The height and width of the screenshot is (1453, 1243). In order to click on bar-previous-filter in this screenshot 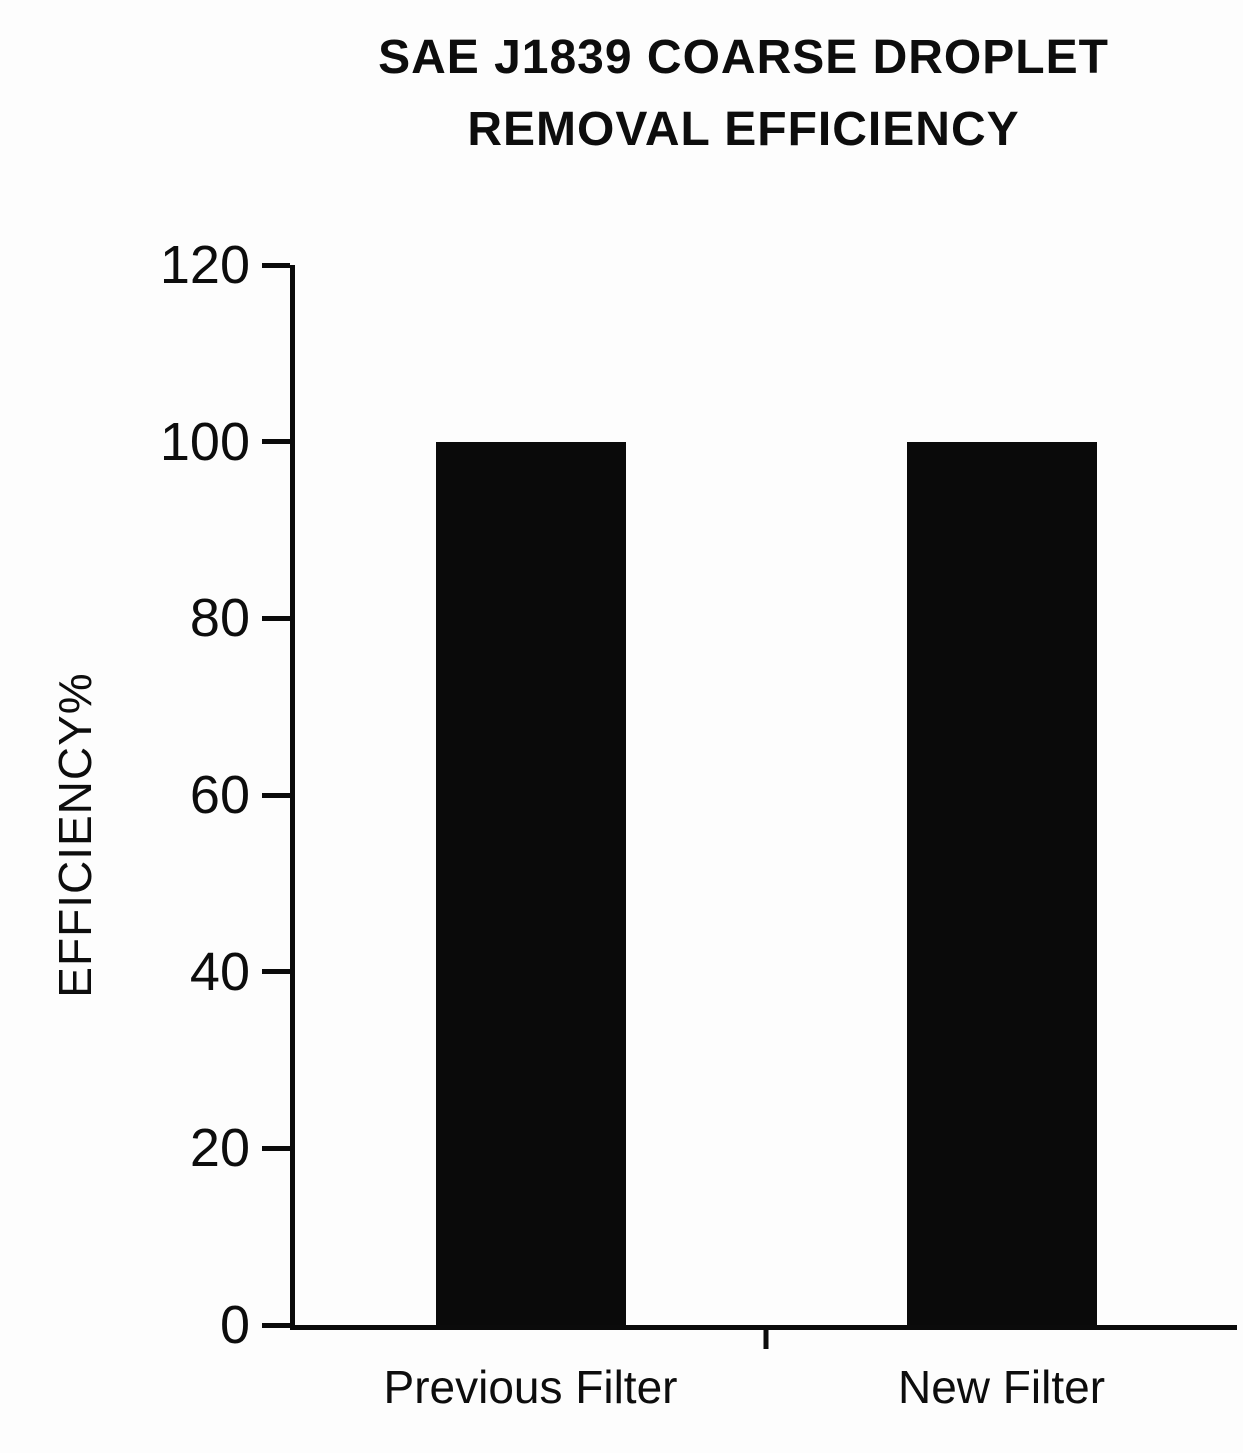, I will do `click(530, 883)`.